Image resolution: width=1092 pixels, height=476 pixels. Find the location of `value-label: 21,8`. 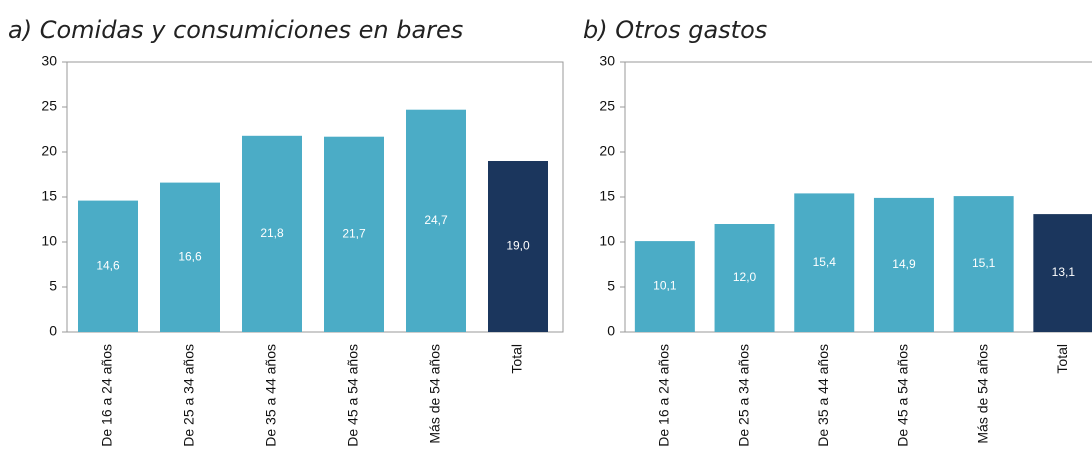

value-label: 21,8 is located at coordinates (272, 233).